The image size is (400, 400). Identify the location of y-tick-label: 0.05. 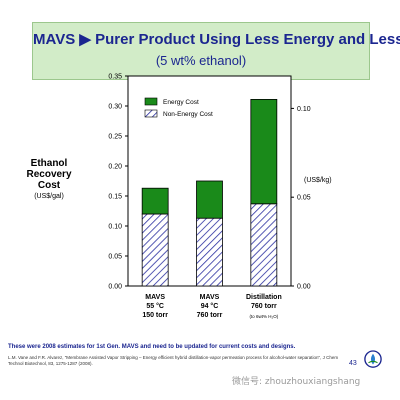
(115, 257).